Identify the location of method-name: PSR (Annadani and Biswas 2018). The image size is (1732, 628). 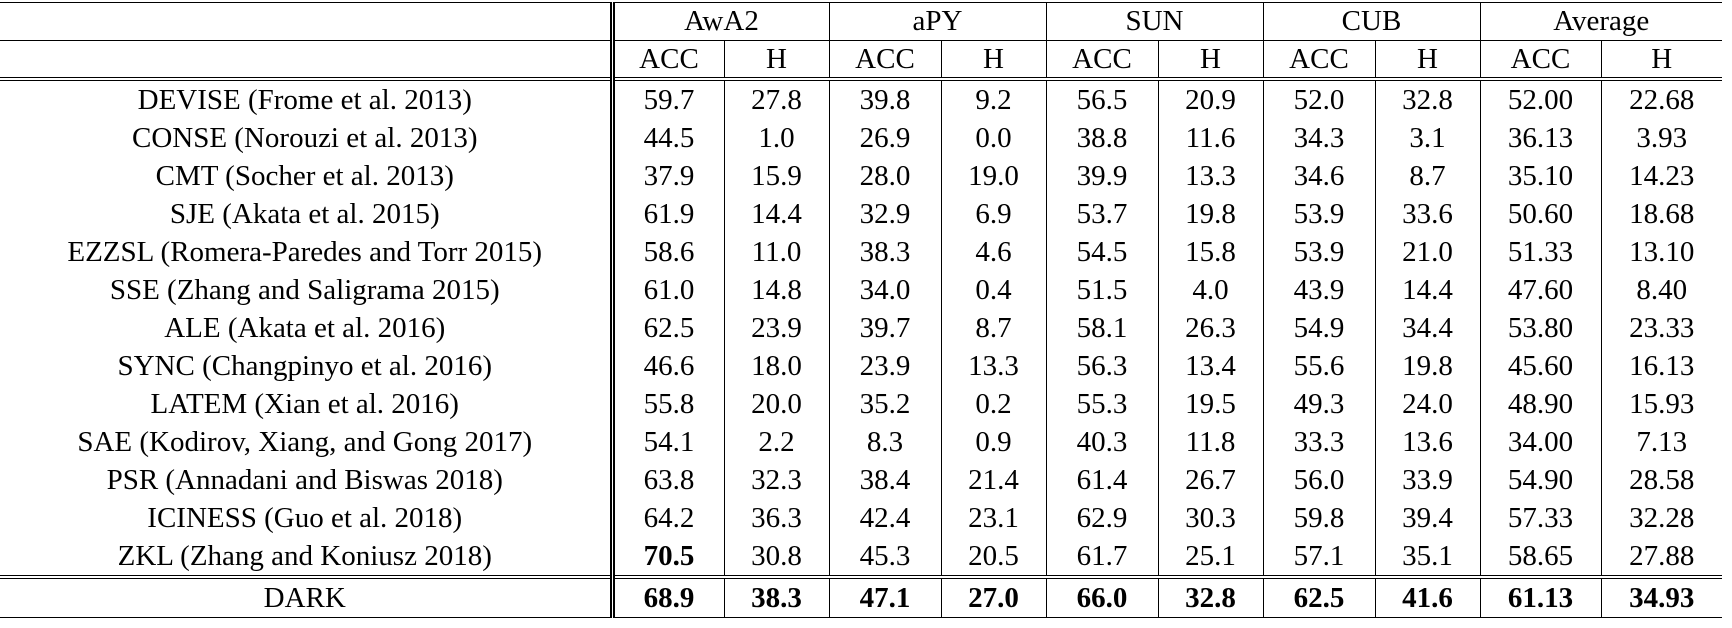
(307, 480).